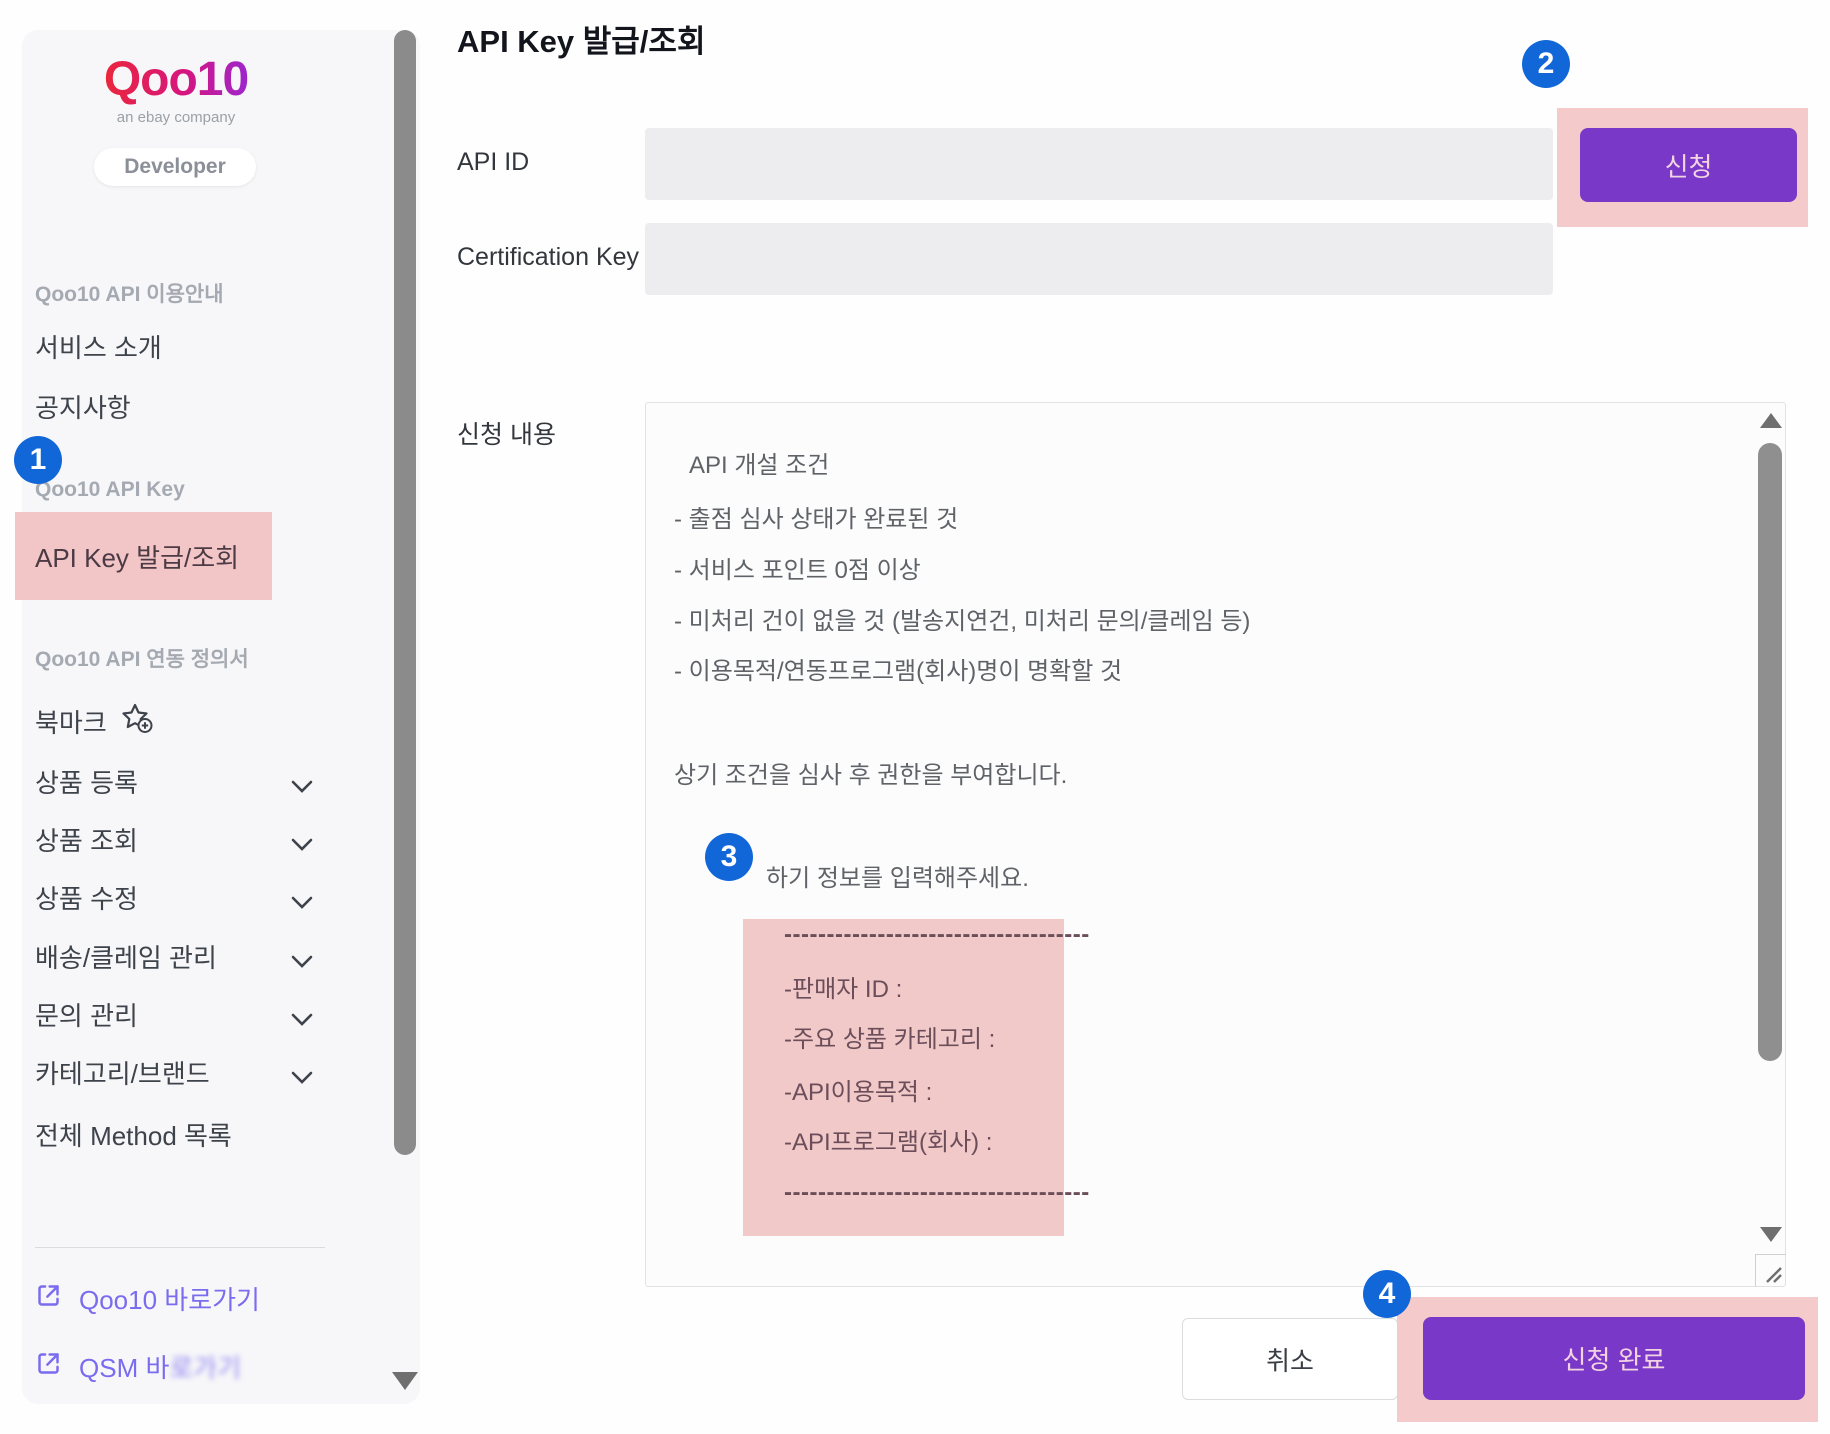 The image size is (1830, 1434). What do you see at coordinates (1290, 1359) in the screenshot?
I see `cancel-button: 취소` at bounding box center [1290, 1359].